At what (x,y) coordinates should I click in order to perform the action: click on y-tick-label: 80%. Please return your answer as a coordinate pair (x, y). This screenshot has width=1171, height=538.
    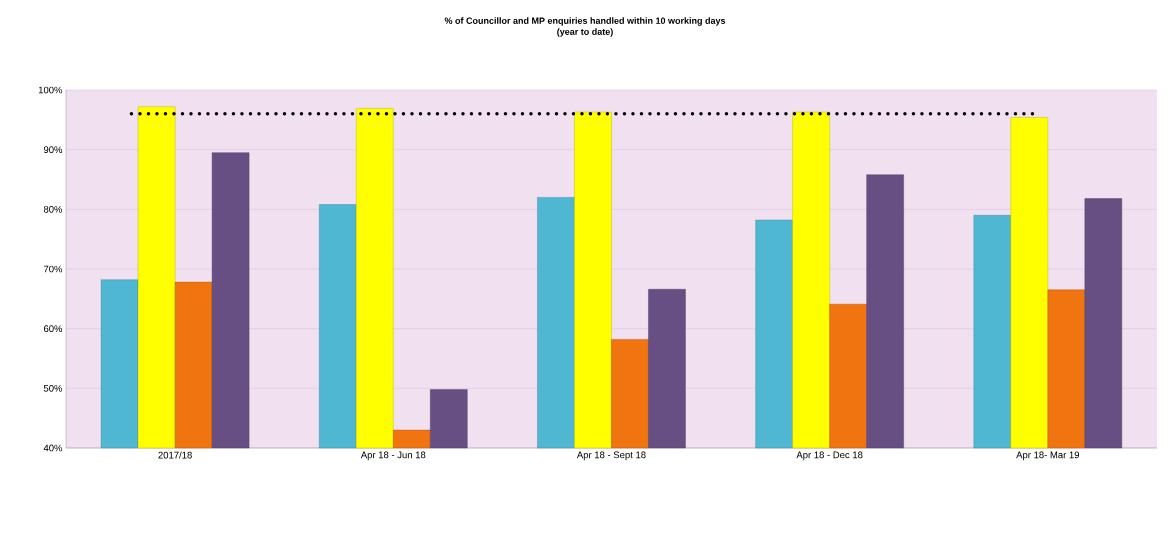
    Looking at the image, I should click on (53, 209).